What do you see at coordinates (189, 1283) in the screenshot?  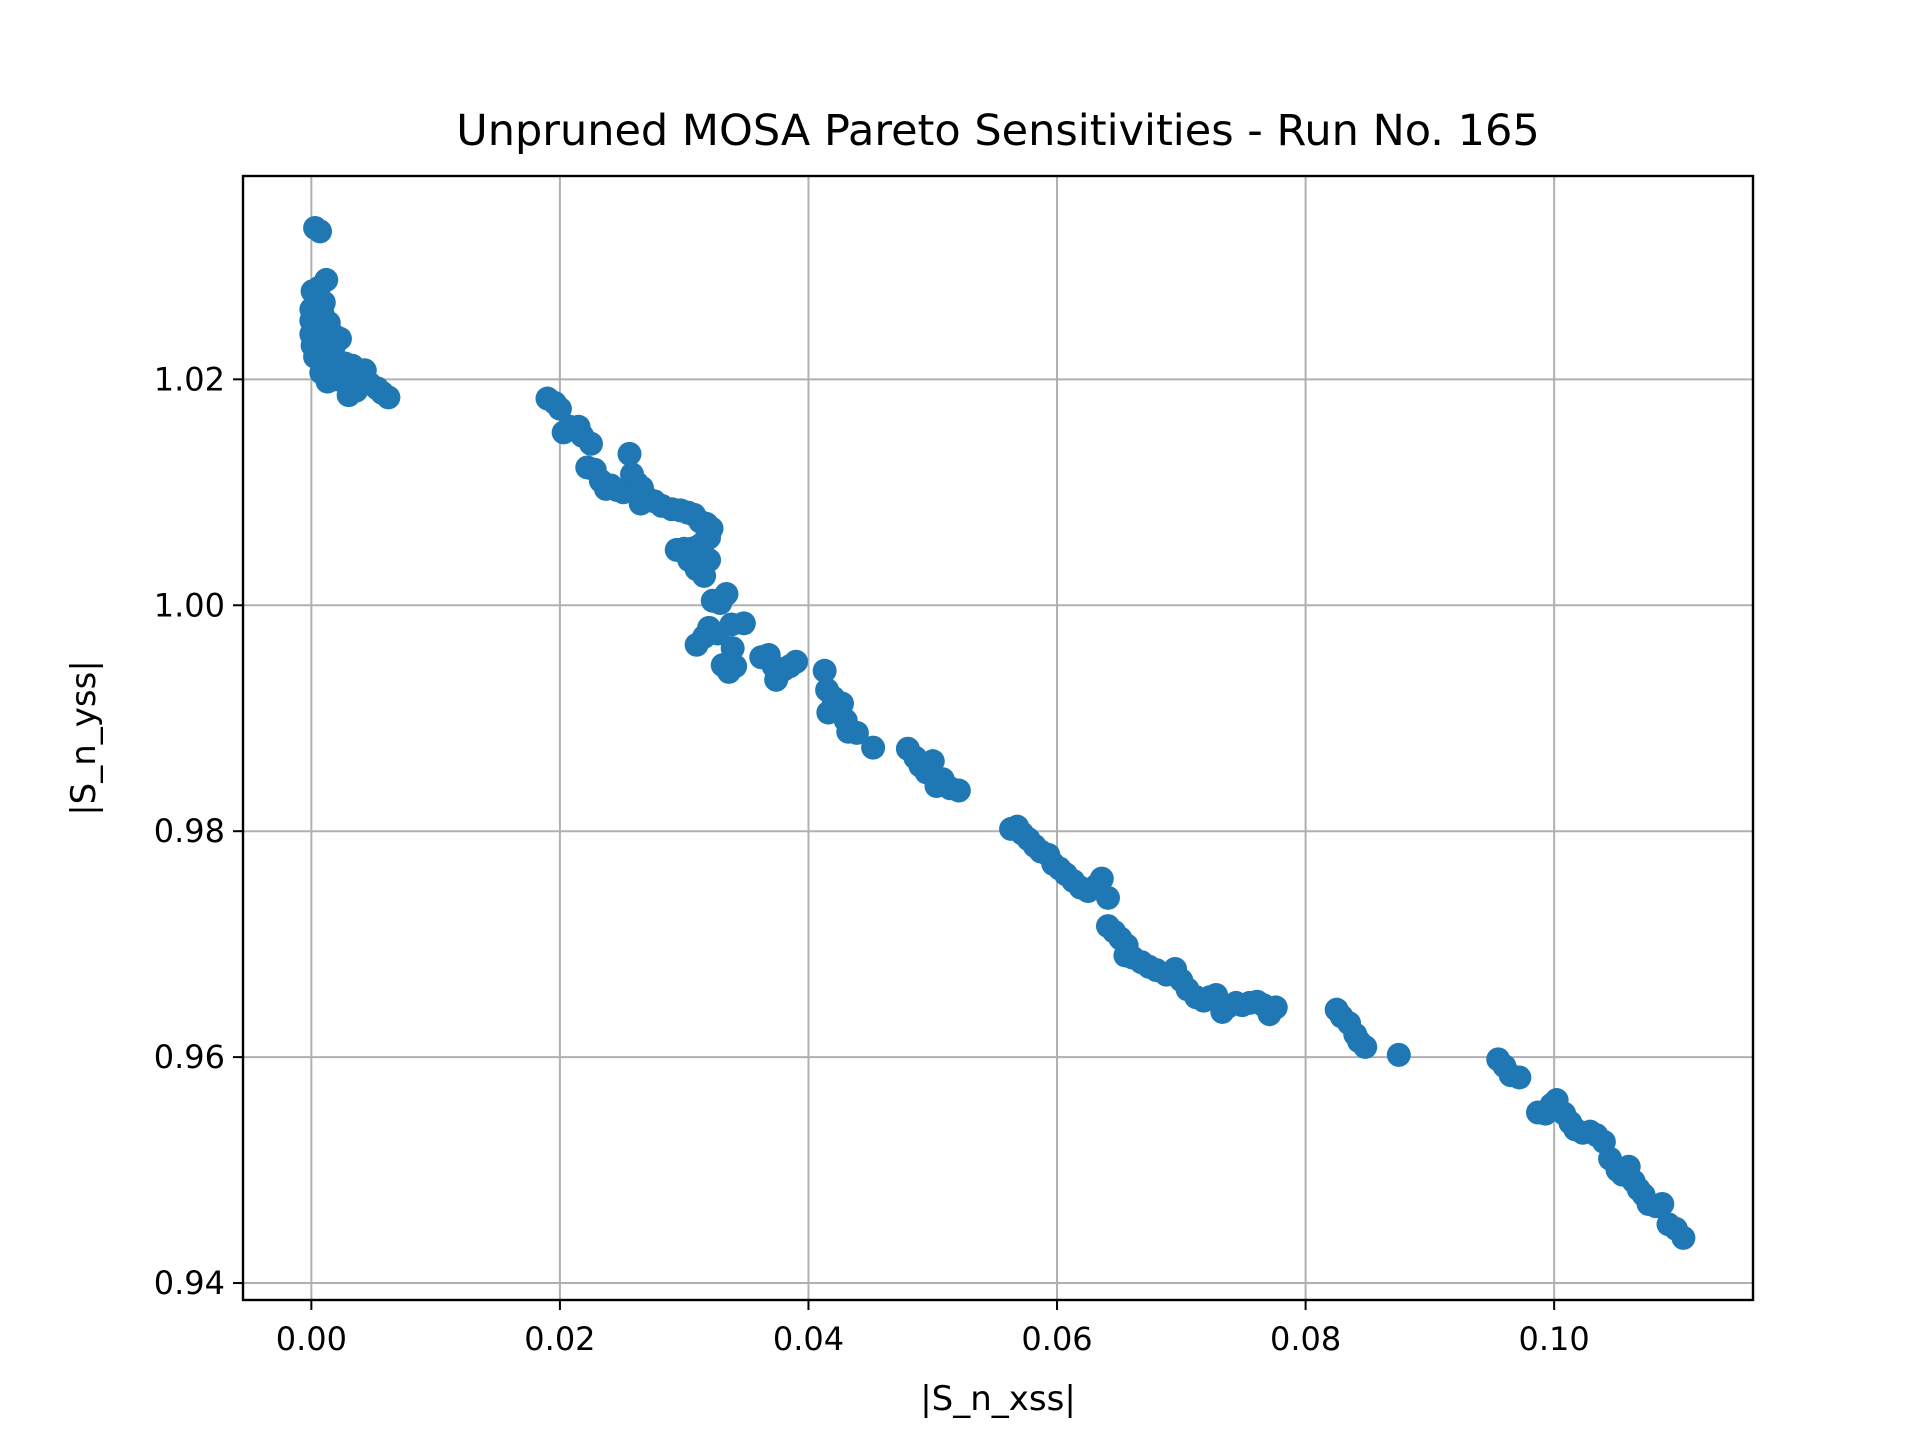 I see `y-tick-label: 0.94` at bounding box center [189, 1283].